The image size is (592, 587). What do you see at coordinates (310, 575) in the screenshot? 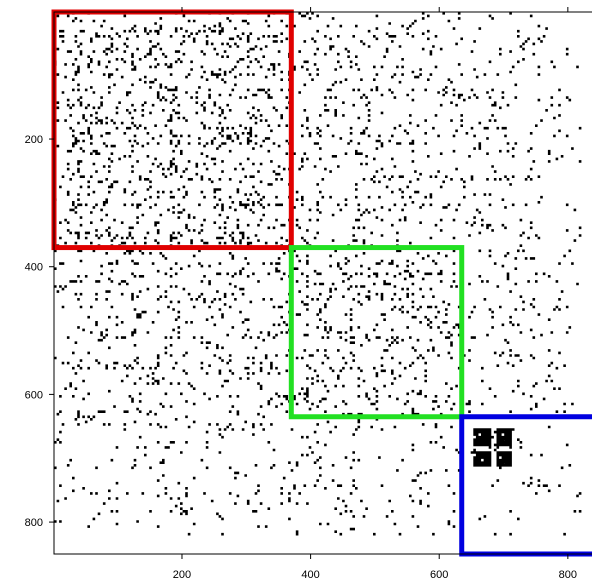
I see `x-tick-label: 400` at bounding box center [310, 575].